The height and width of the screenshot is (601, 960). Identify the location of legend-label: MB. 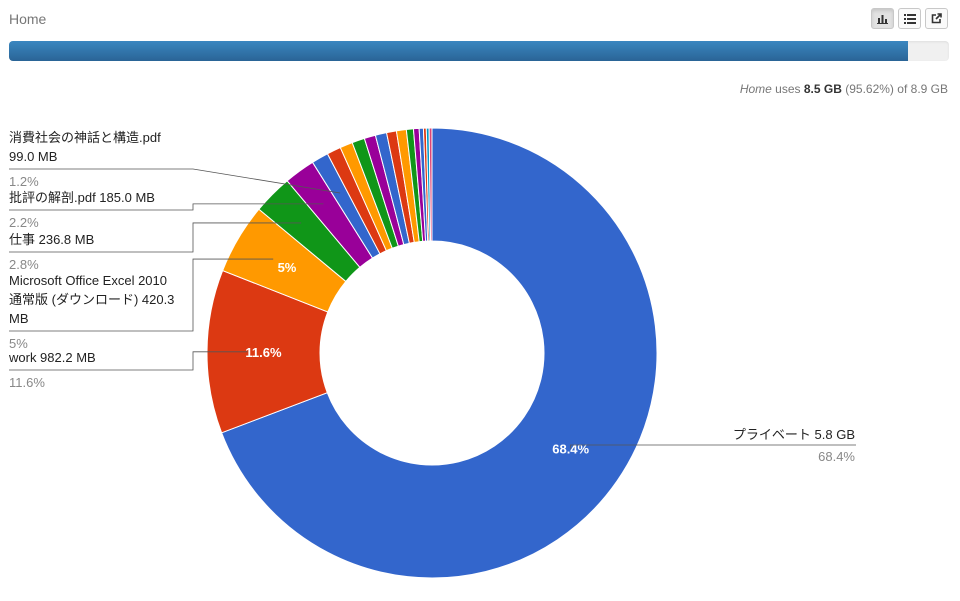
(19, 318).